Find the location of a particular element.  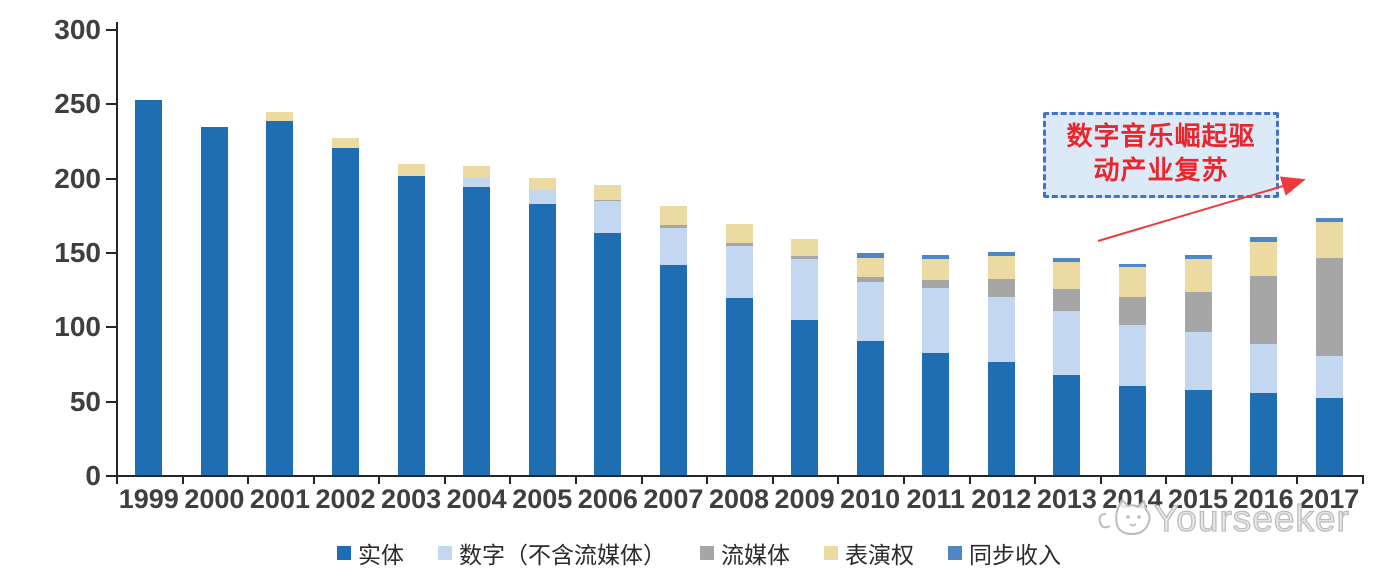

x-axis-tick-label: 2003 is located at coordinates (411, 499).